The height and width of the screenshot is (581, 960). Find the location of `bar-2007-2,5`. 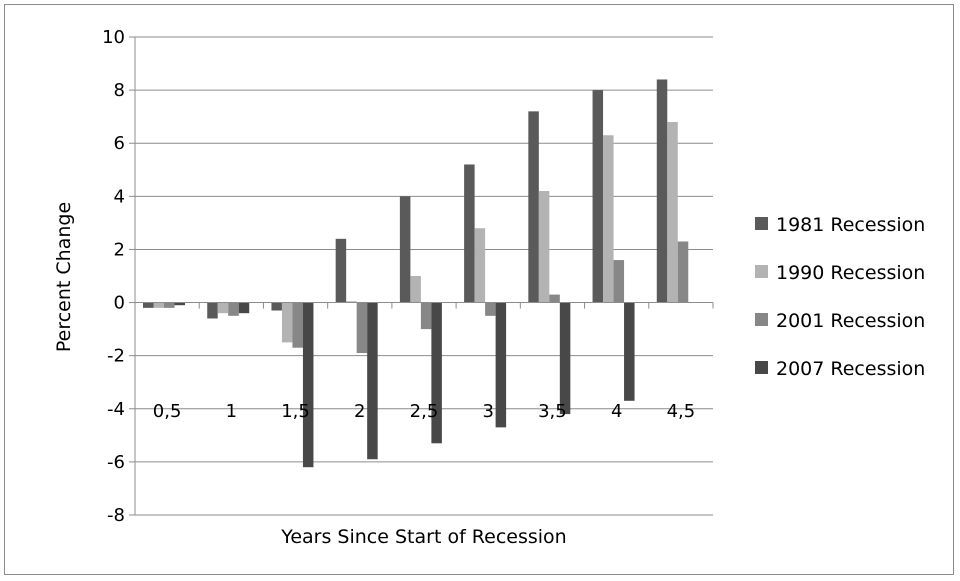

bar-2007-2,5 is located at coordinates (436, 373).